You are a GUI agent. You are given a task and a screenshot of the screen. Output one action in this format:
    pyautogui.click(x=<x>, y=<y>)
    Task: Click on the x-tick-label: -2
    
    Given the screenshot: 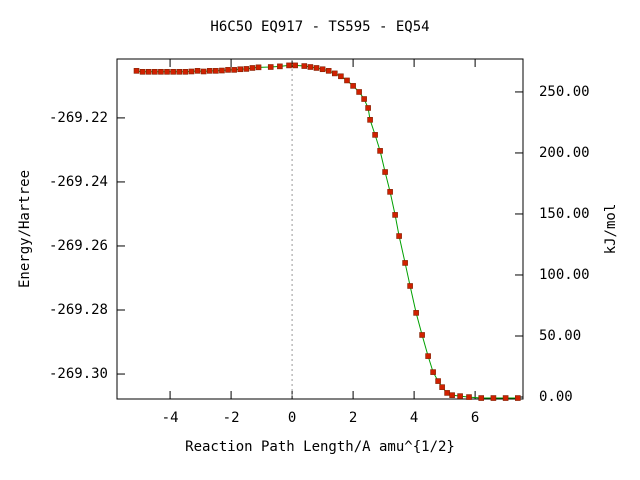 What is the action you would take?
    pyautogui.click(x=231, y=418)
    